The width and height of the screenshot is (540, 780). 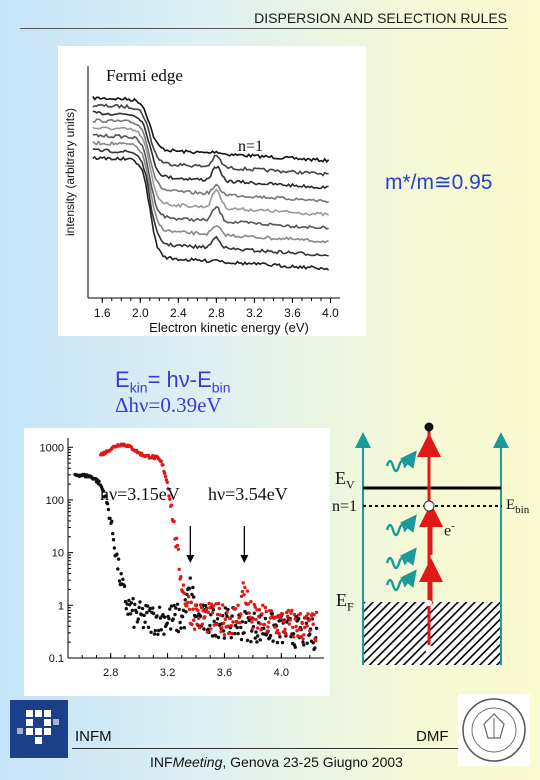 I want to click on bottom-y-tick-label: 1, so click(x=61, y=606).